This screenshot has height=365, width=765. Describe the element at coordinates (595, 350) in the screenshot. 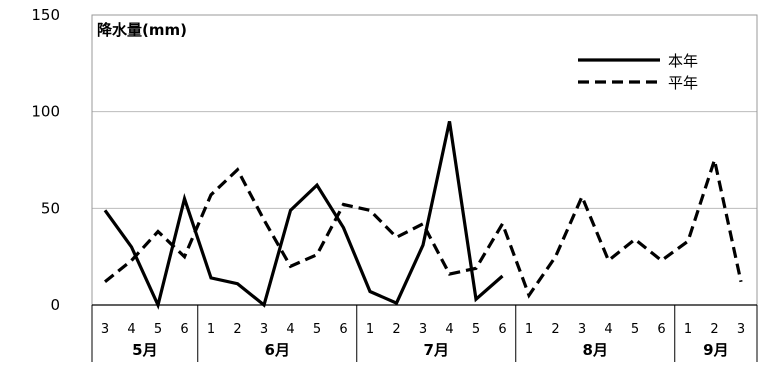

I see `month-label: 8月` at that location.